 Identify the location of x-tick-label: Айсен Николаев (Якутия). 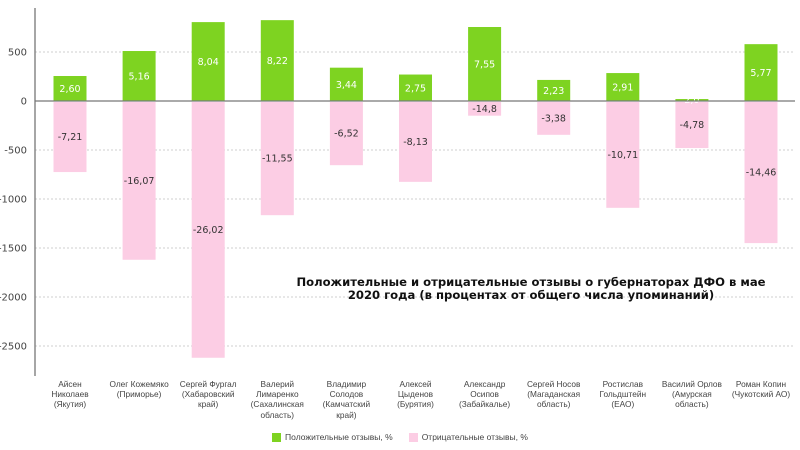
(70, 394).